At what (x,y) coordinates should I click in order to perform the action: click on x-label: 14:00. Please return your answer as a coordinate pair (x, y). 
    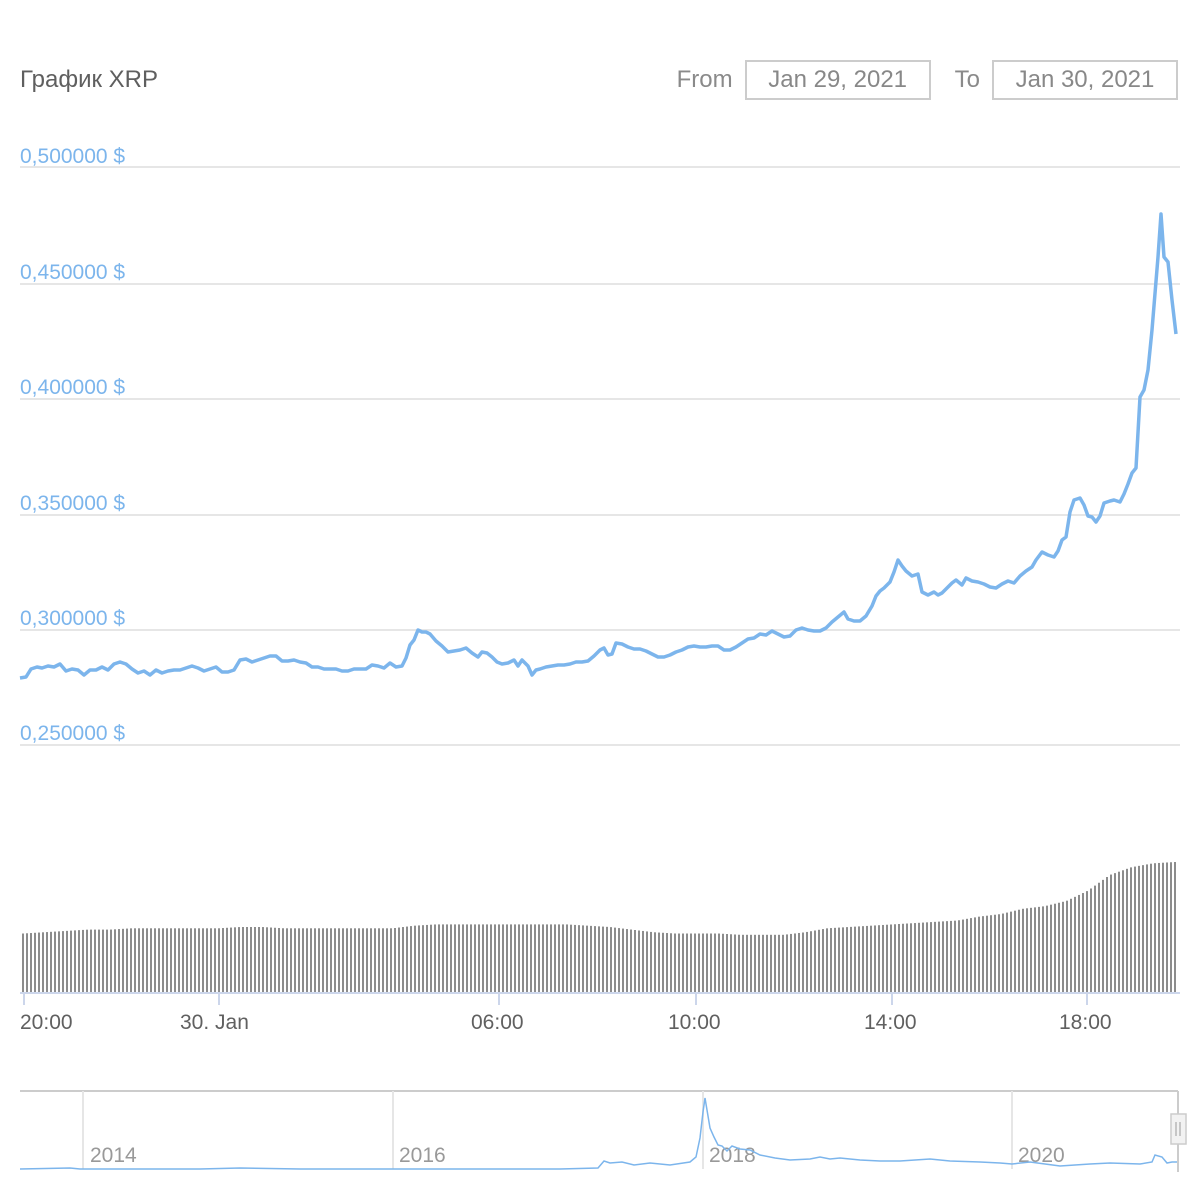
    Looking at the image, I should click on (890, 1022).